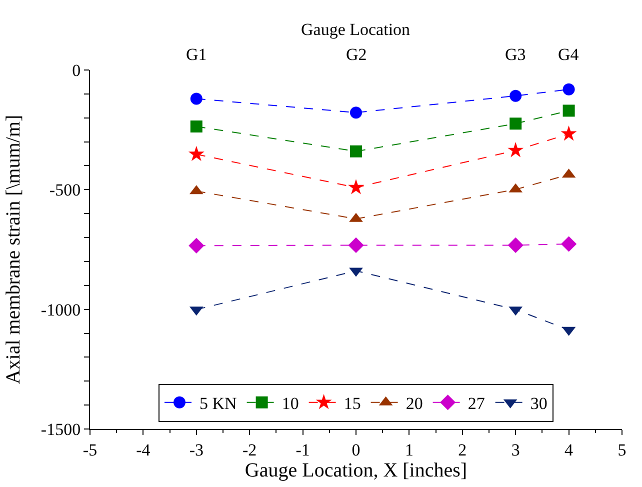  Describe the element at coordinates (143, 450) in the screenshot. I see `x-tick-label: -4` at that location.